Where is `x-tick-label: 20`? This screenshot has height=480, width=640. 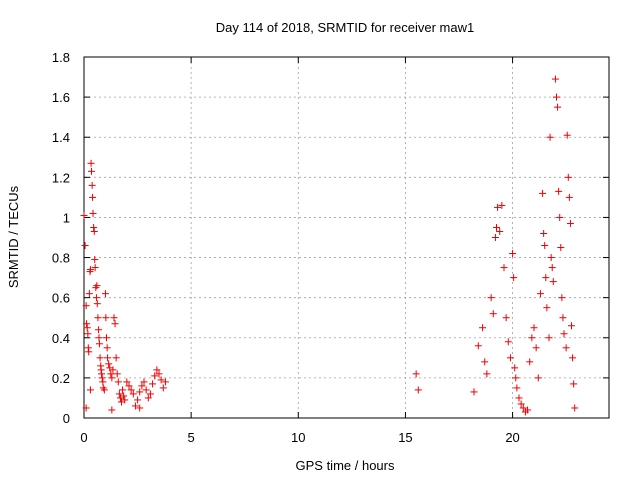
x-tick-label: 20 is located at coordinates (512, 437).